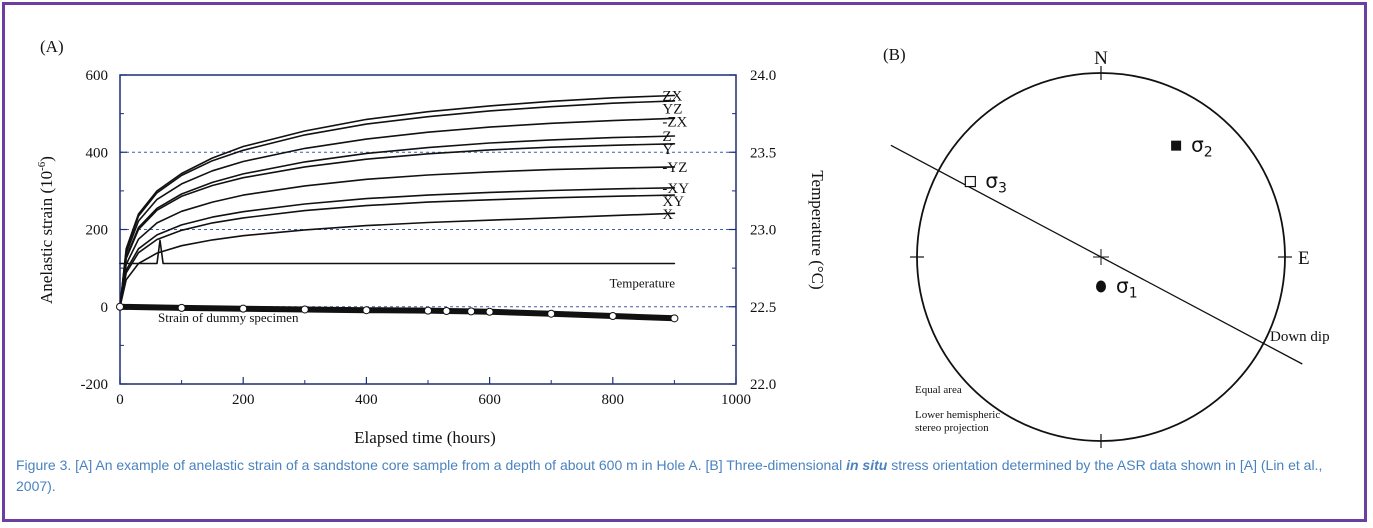  I want to click on y-tick-label: 600, so click(97, 76).